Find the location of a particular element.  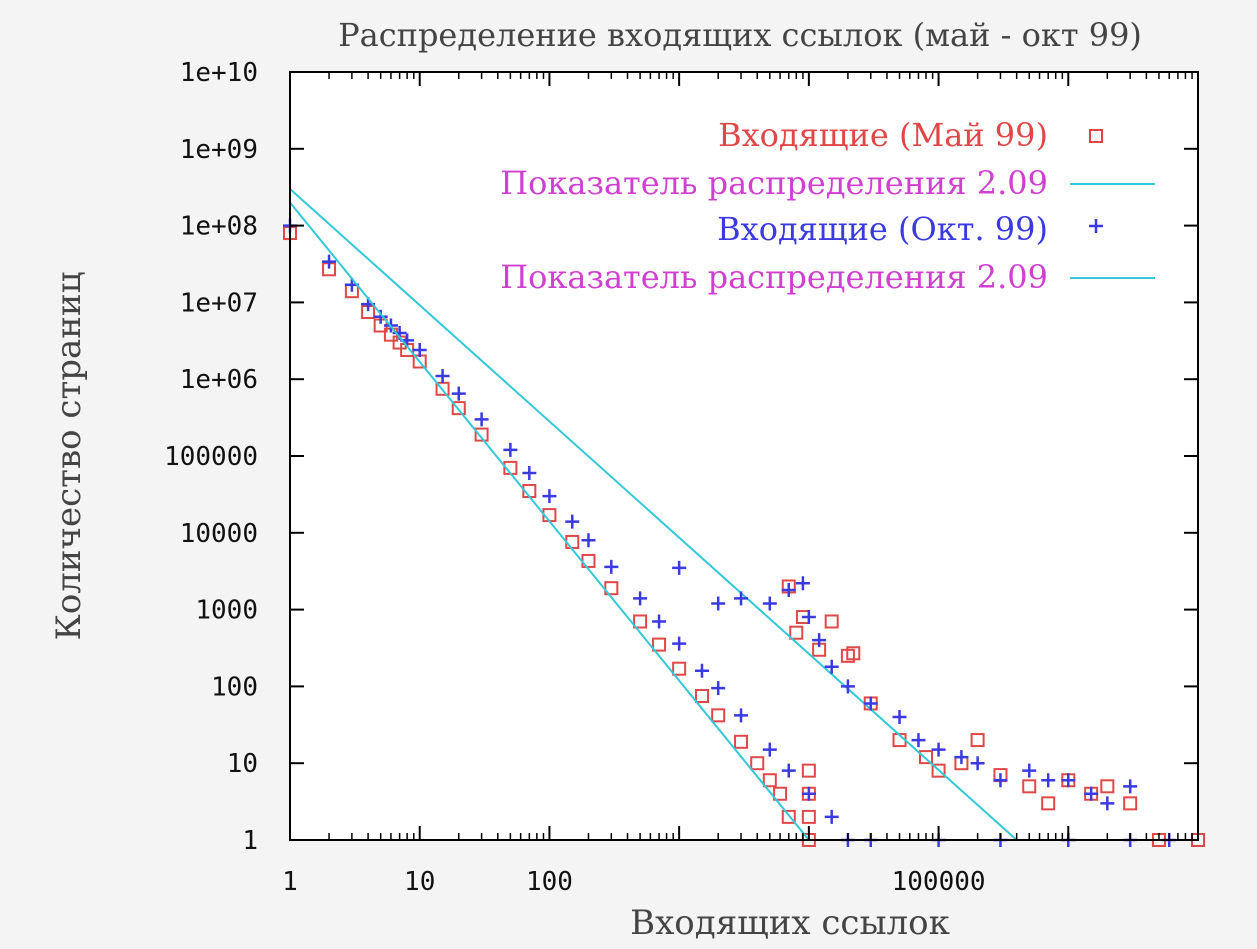

legend-entry-2: Входящие (Окт. 99) is located at coordinates (910, 229).